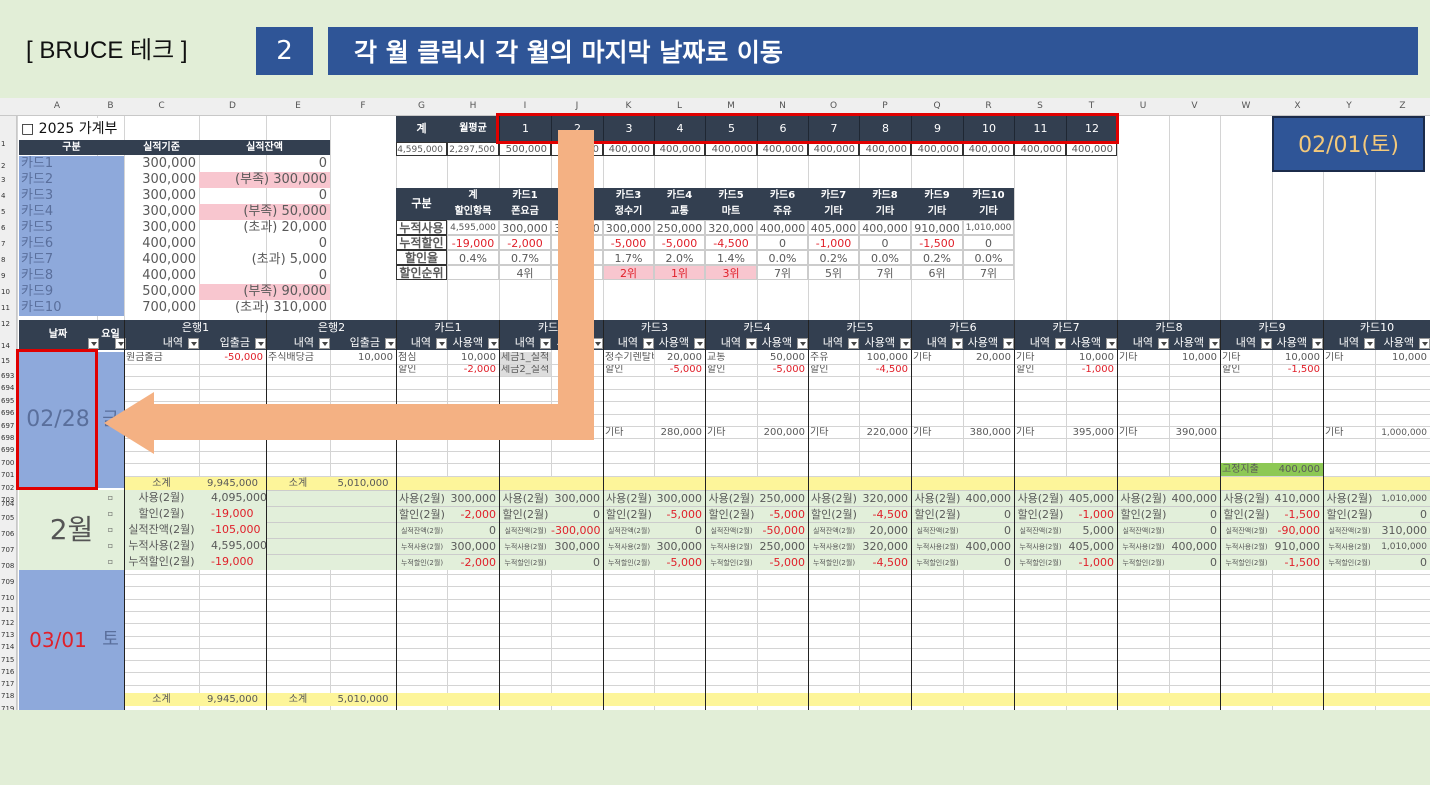 This screenshot has height=785, width=1430. I want to click on month-button-12: 12, so click(1091, 129).